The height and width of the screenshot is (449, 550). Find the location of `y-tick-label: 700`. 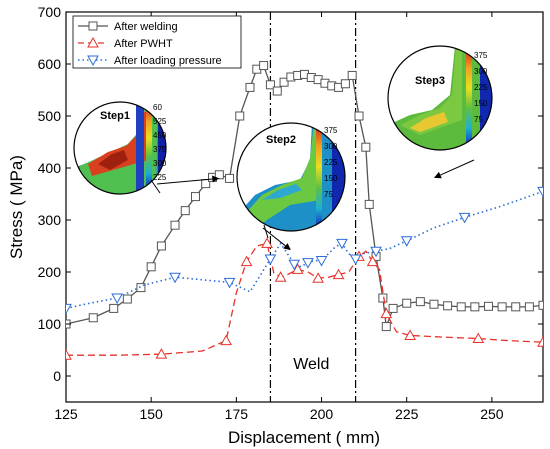

y-tick-label: 700 is located at coordinates (50, 12).